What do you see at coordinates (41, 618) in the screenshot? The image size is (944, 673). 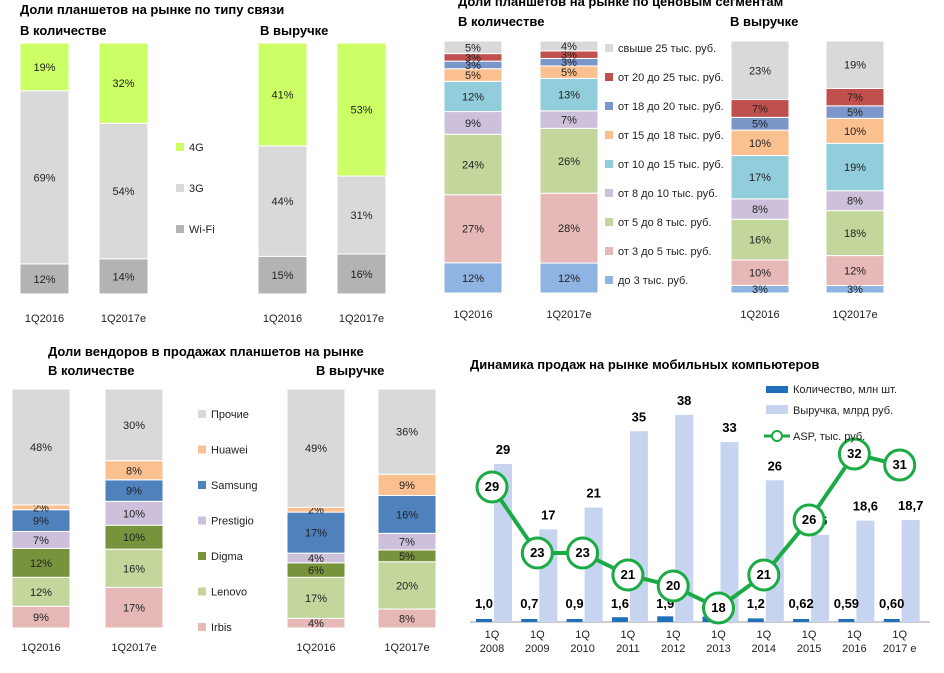 I see `vendor-data-label: 9%` at bounding box center [41, 618].